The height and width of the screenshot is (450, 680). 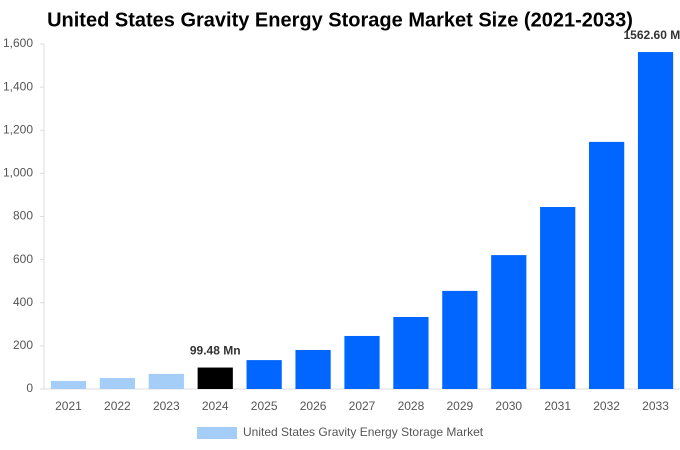 What do you see at coordinates (459, 406) in the screenshot?
I see `x-tick-label: 2029` at bounding box center [459, 406].